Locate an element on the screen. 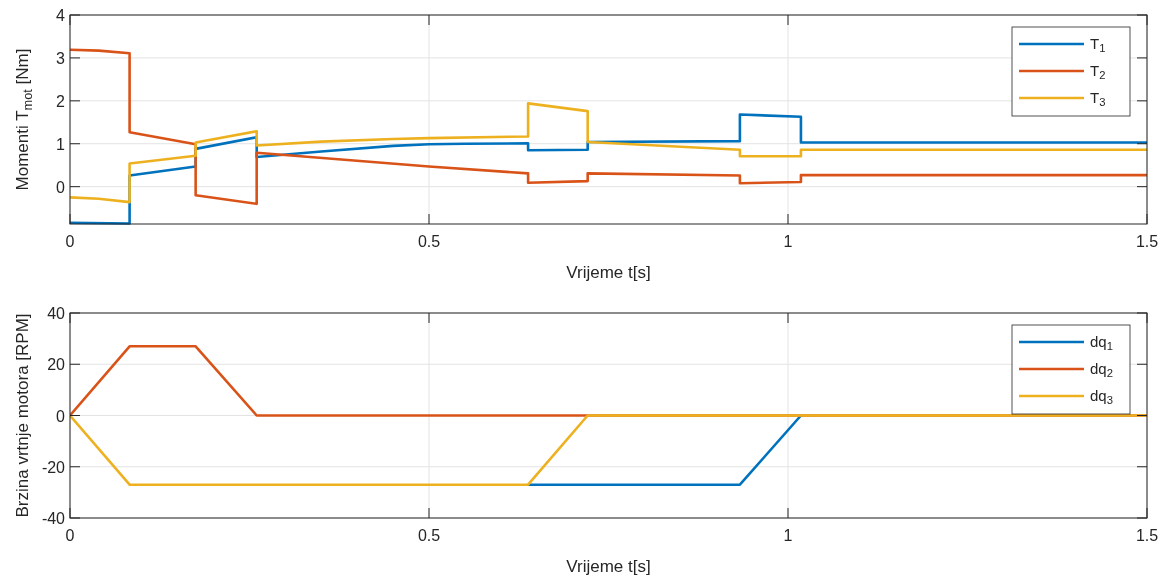 Image resolution: width=1161 pixels, height=577 pixels. y-tick-label: 4 is located at coordinates (61, 15).